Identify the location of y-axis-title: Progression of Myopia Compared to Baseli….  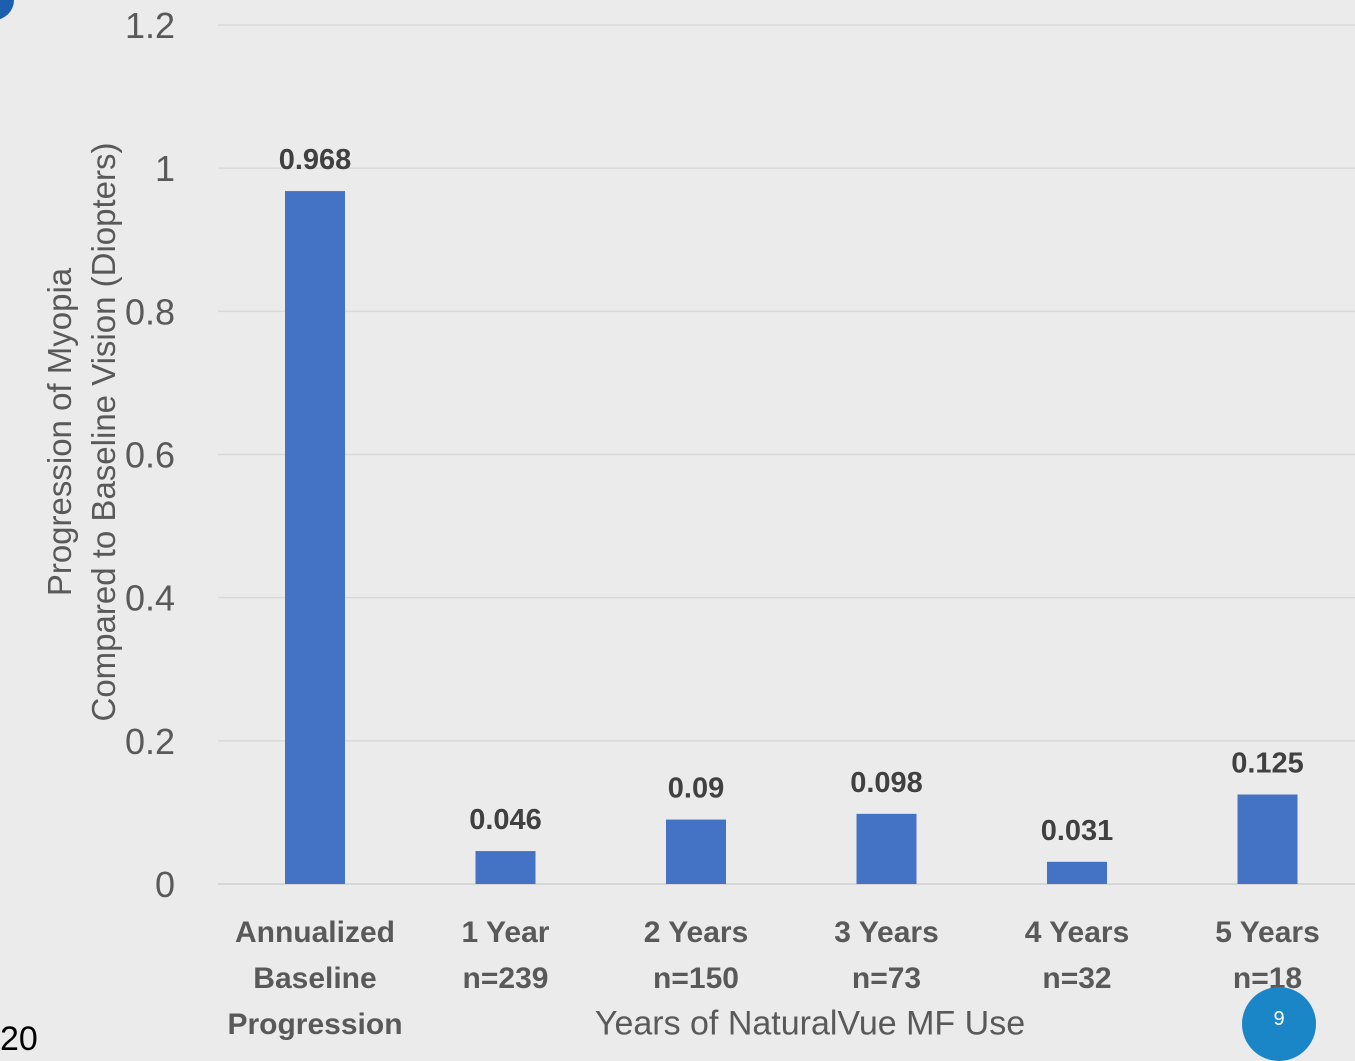
(81, 432).